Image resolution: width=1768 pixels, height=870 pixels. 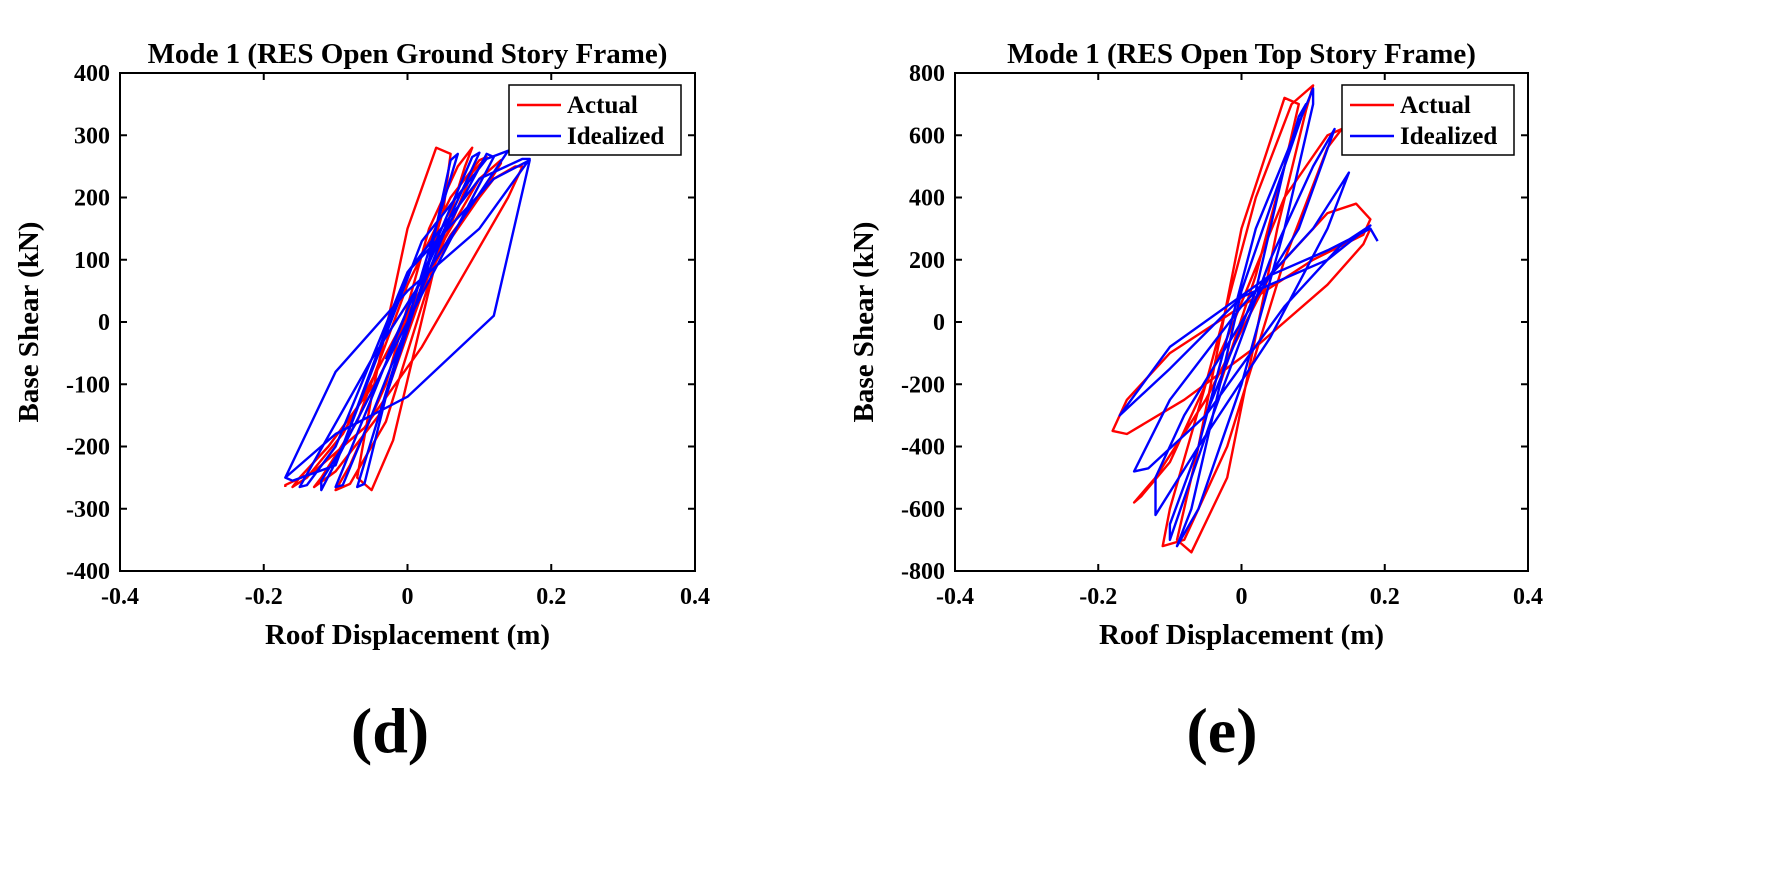 What do you see at coordinates (923, 572) in the screenshot?
I see `y-tick-label: -800` at bounding box center [923, 572].